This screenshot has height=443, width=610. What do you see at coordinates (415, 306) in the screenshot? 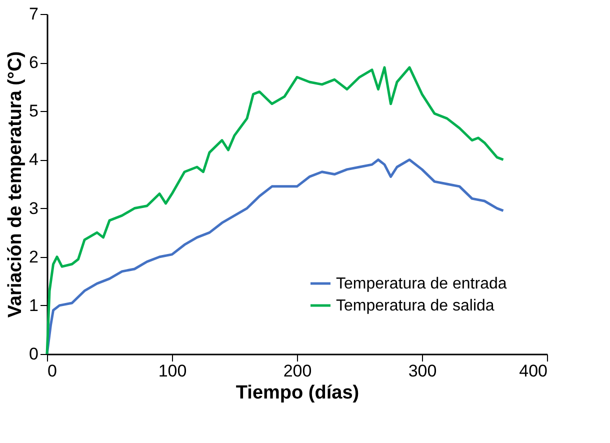
I see `legend-label: Temperatura de salida` at bounding box center [415, 306].